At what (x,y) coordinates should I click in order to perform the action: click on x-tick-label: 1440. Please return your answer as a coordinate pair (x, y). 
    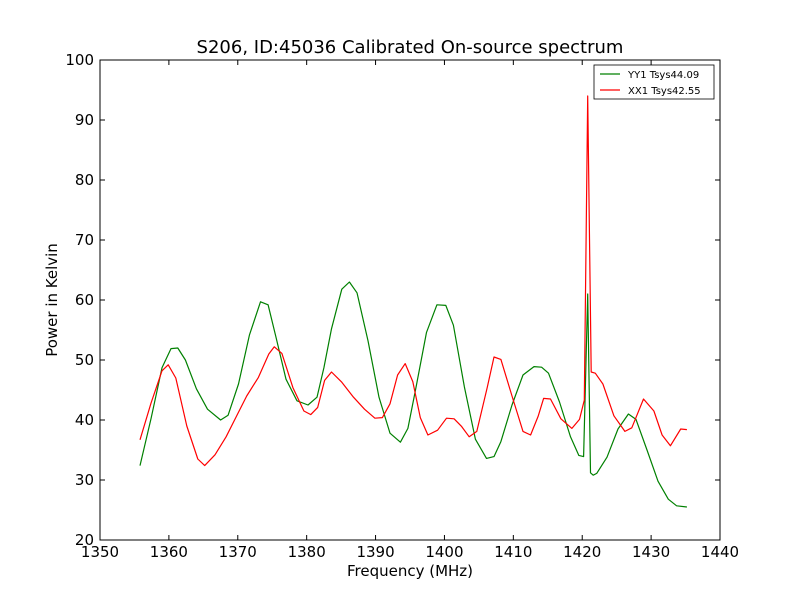
    Looking at the image, I should click on (720, 552).